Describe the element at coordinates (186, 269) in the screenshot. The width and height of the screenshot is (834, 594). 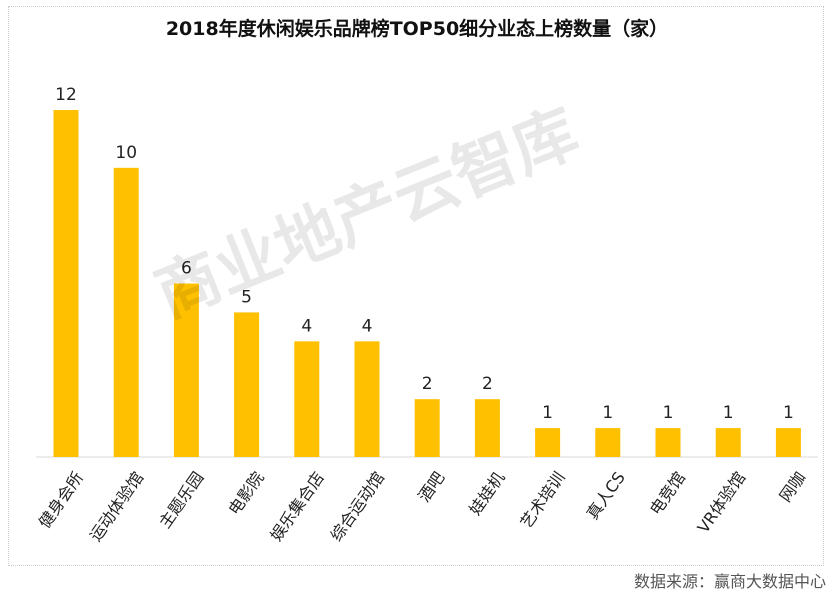
I see `data-label: 6` at that location.